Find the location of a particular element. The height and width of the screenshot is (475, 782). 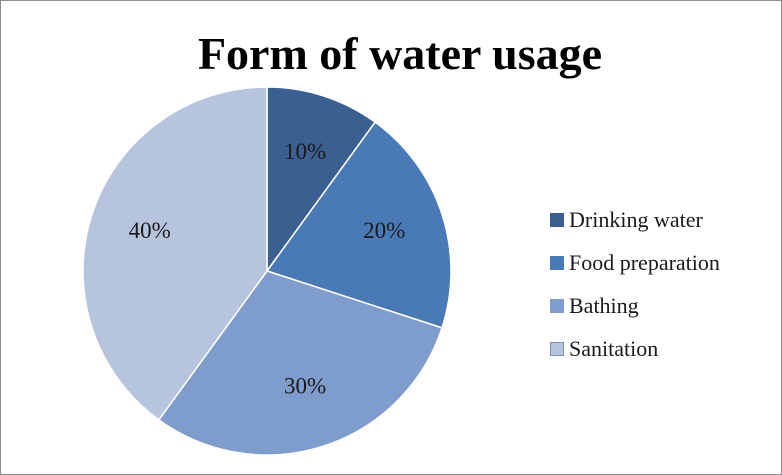

chart-title: Form of water usage is located at coordinates (400, 53).